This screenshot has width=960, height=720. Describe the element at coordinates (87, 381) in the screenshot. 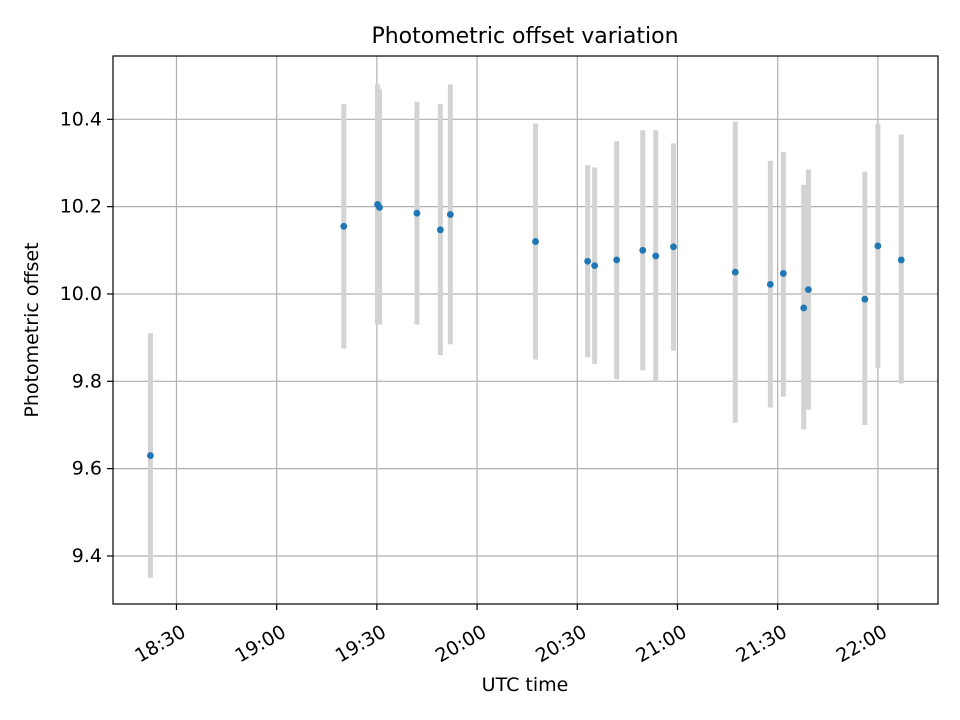

I see `y-tick-label: 9.8` at that location.